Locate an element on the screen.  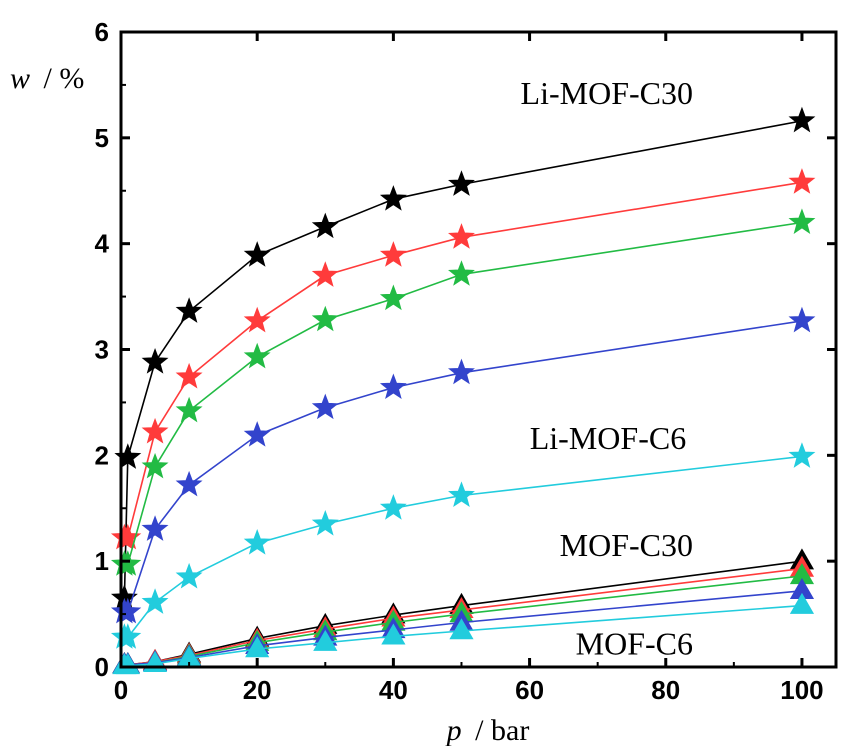
y-axis-title: w / % is located at coordinates (47, 78).